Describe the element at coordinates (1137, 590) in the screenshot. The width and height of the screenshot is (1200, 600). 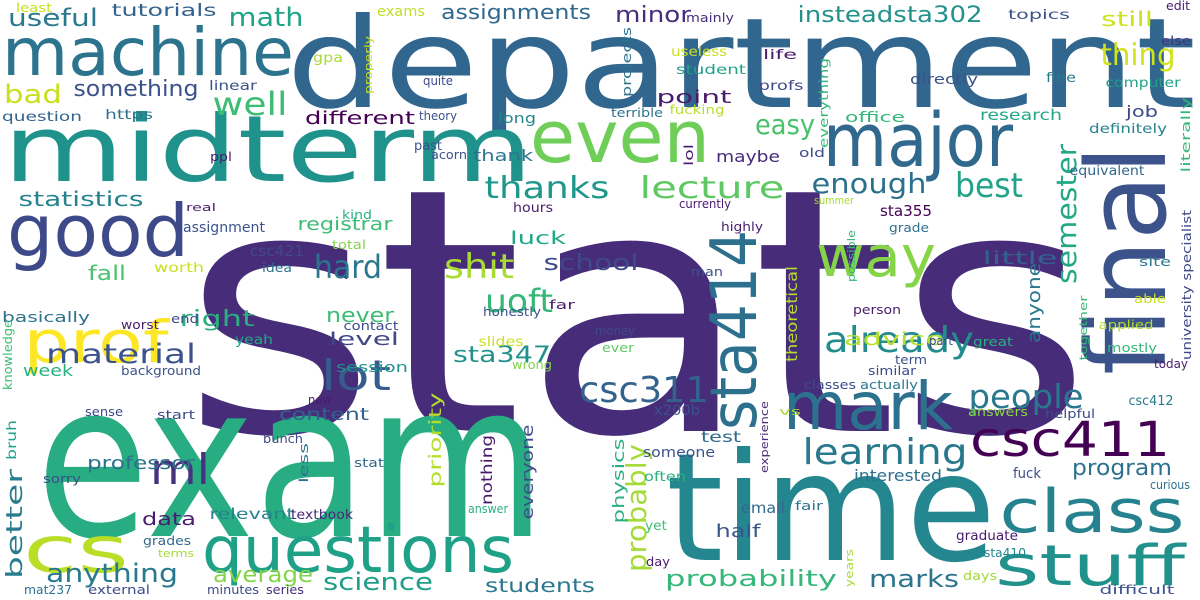
I see `word: difficult` at that location.